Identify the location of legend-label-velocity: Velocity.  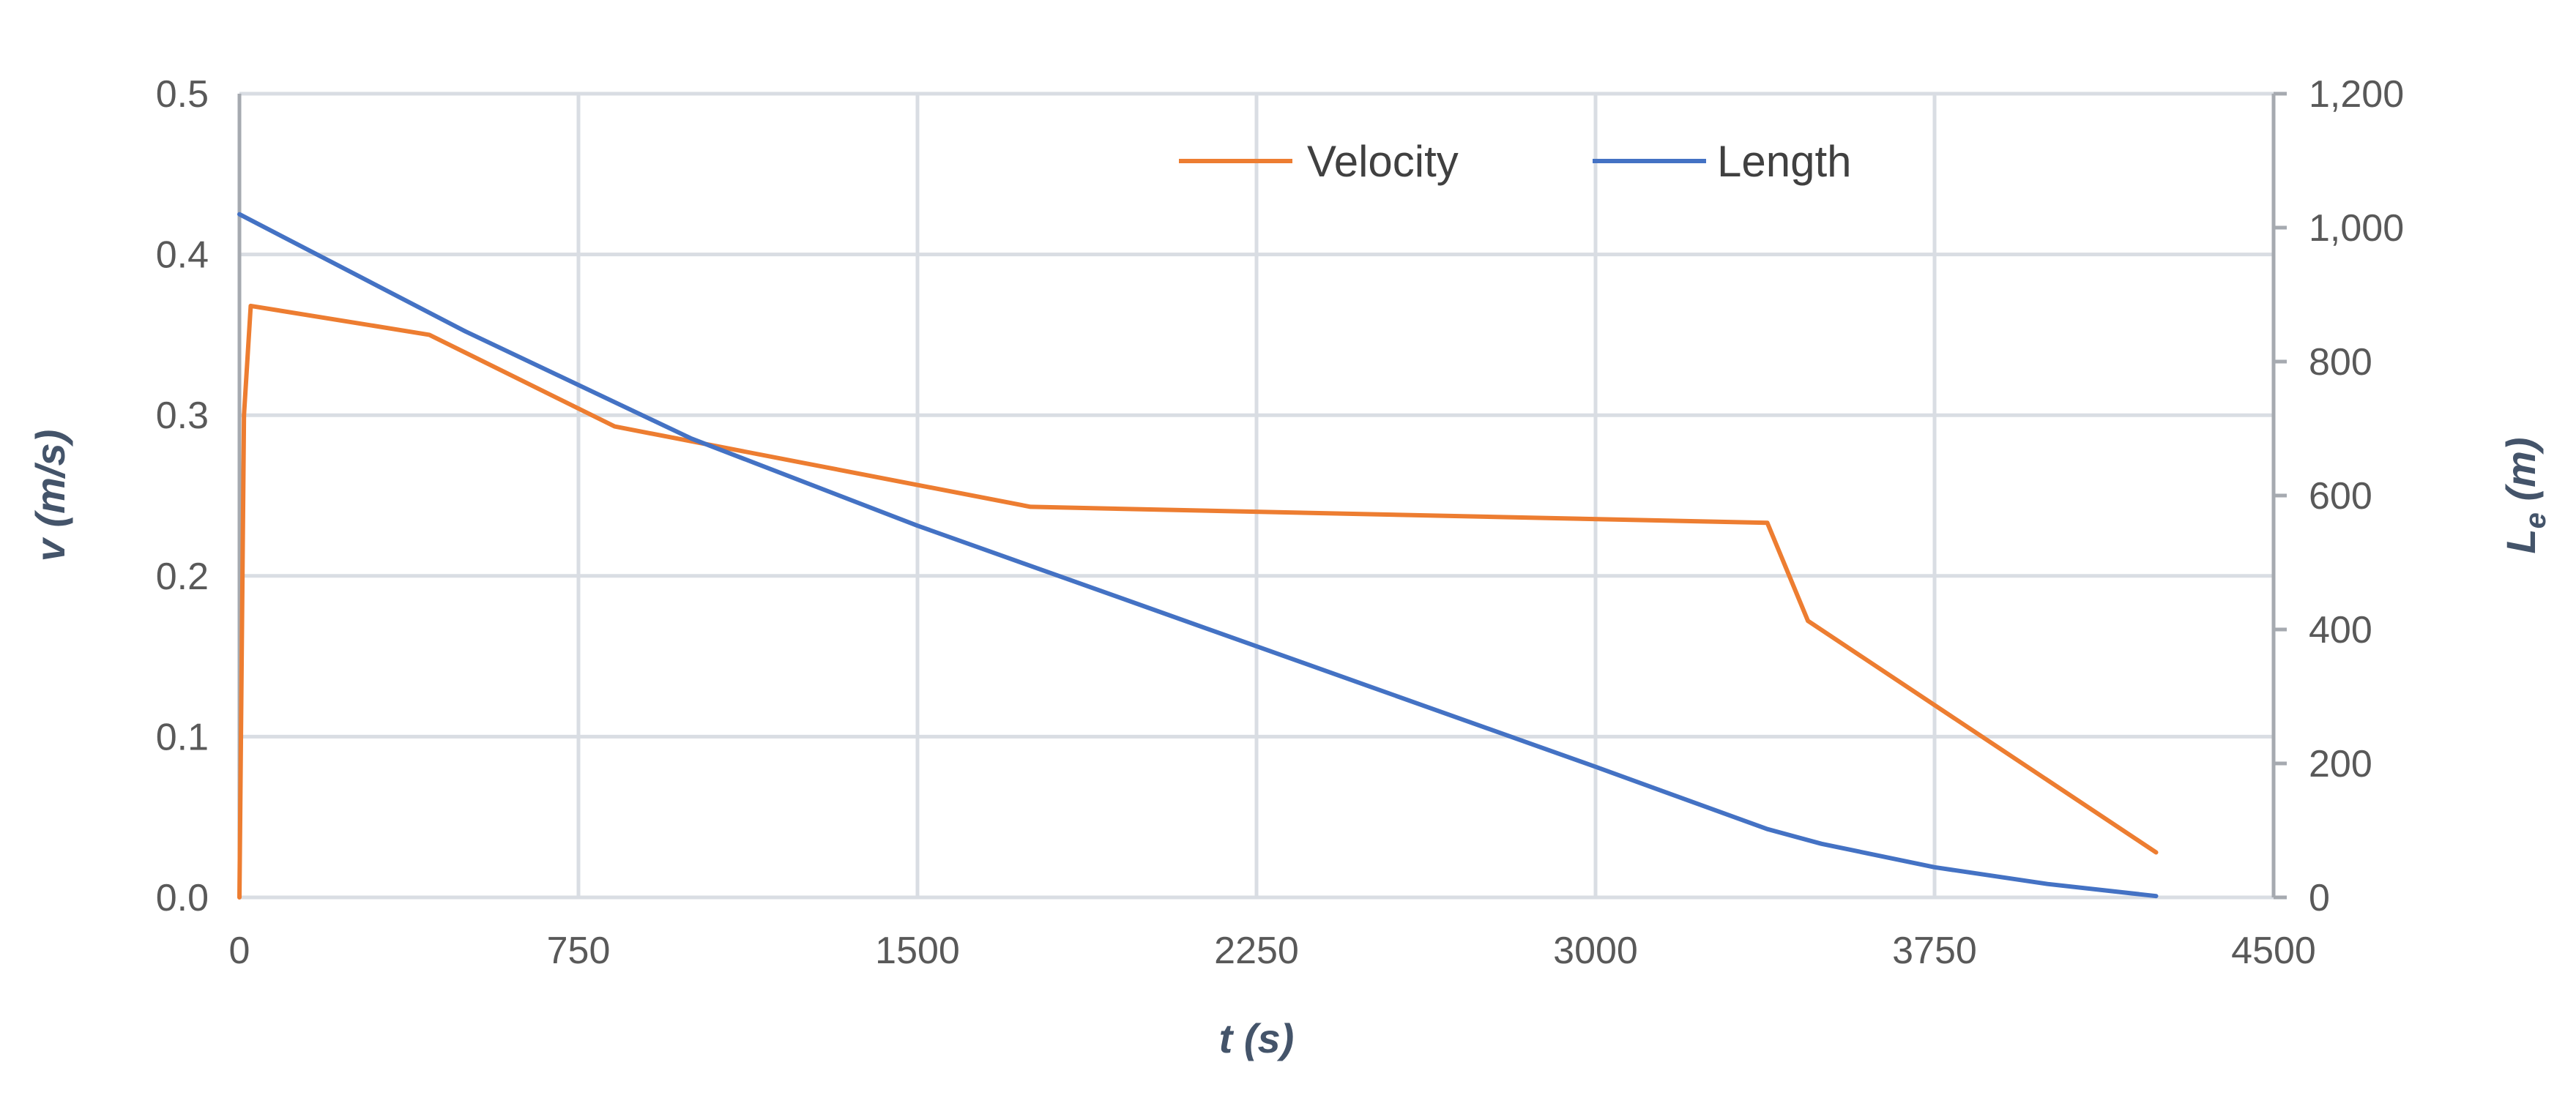
(1383, 161).